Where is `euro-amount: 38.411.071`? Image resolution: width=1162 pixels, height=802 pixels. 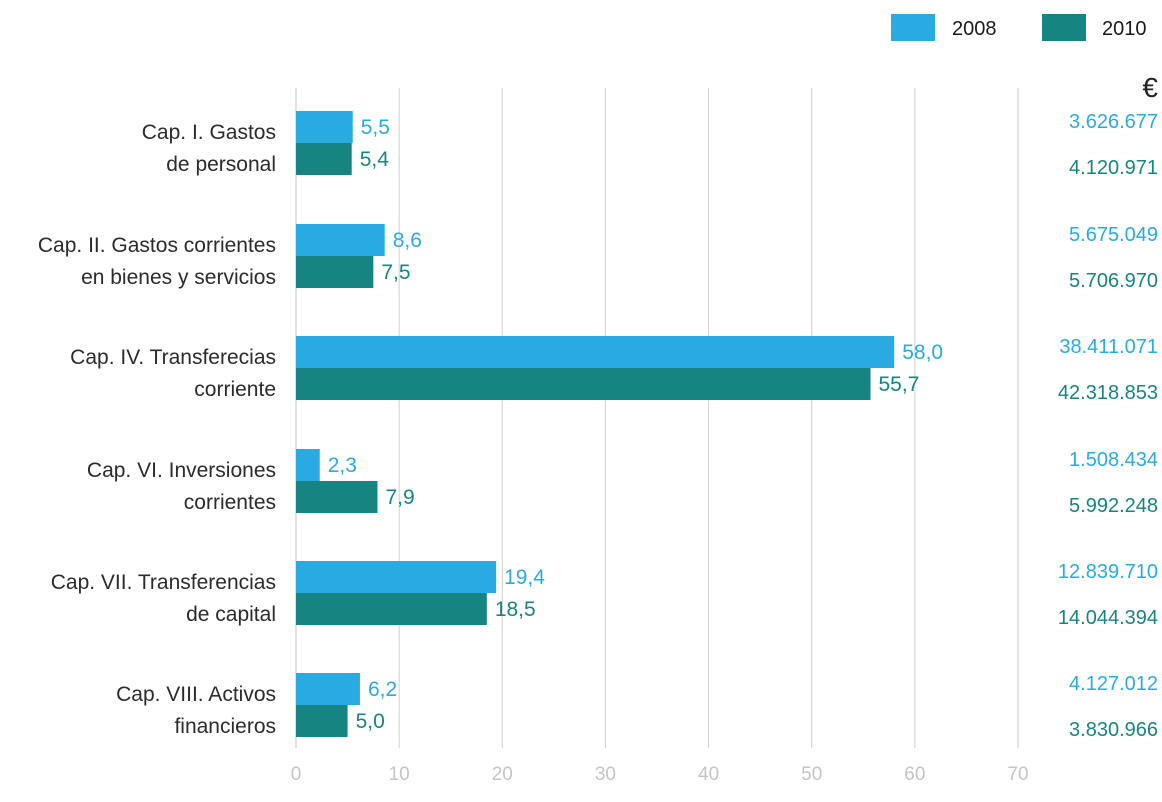
euro-amount: 38.411.071 is located at coordinates (1108, 347).